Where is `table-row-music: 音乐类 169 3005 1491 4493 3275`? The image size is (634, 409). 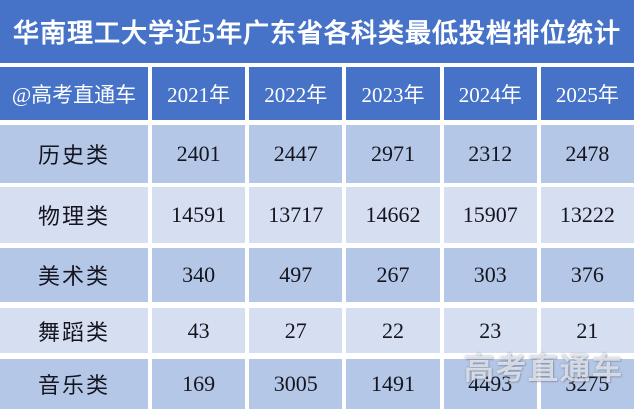
table-row-music: 音乐类 169 3005 1491 4493 3275 is located at coordinates (317, 384).